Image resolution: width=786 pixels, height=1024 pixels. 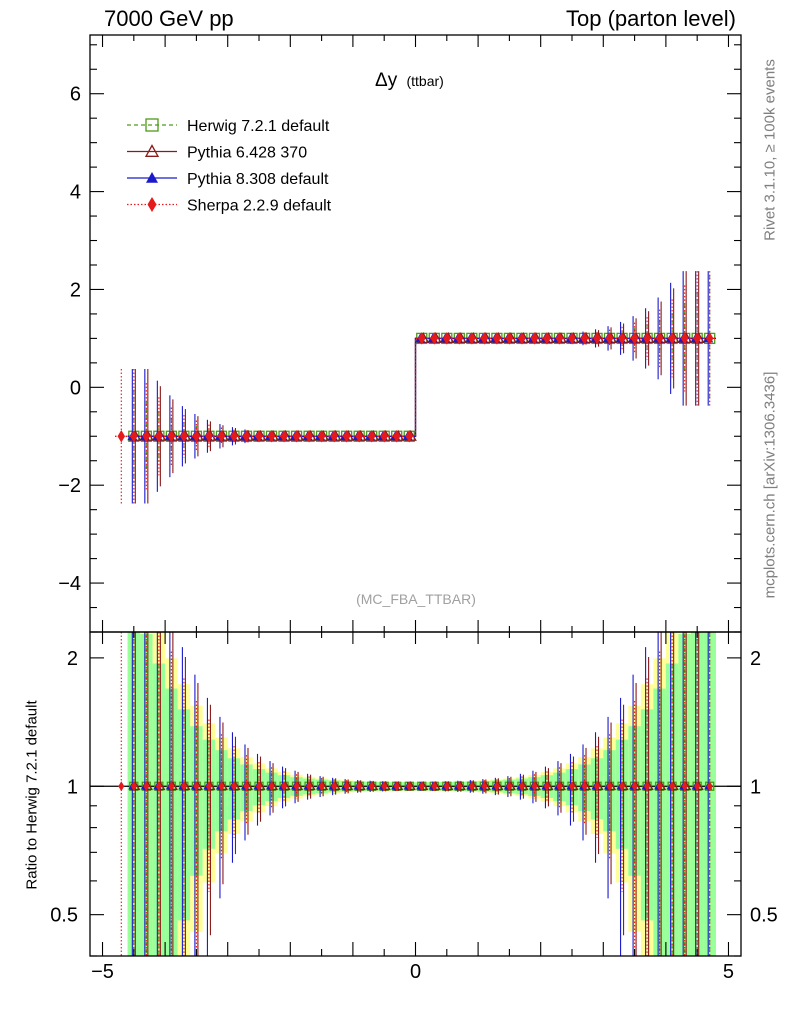 What do you see at coordinates (416, 599) in the screenshot?
I see `analysis-watermark: (MC_FBA_TTBAR)` at bounding box center [416, 599].